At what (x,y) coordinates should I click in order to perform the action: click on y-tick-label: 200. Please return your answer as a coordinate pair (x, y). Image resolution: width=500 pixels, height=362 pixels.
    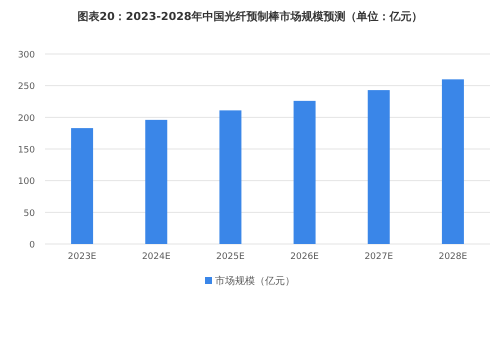
    Looking at the image, I should click on (27, 119).